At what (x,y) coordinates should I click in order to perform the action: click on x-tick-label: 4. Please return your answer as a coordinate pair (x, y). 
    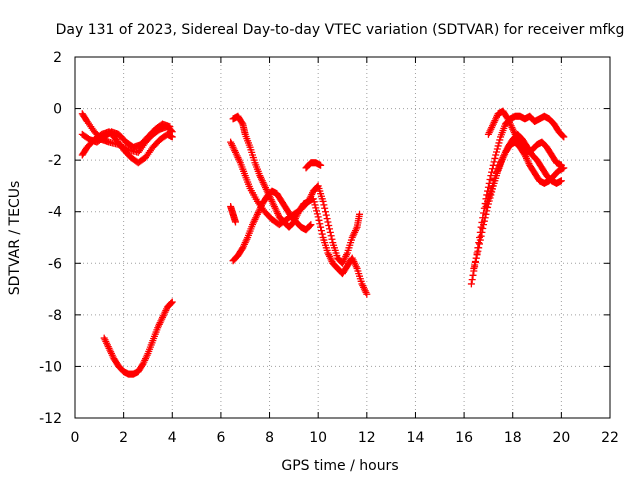
    Looking at the image, I should click on (172, 438).